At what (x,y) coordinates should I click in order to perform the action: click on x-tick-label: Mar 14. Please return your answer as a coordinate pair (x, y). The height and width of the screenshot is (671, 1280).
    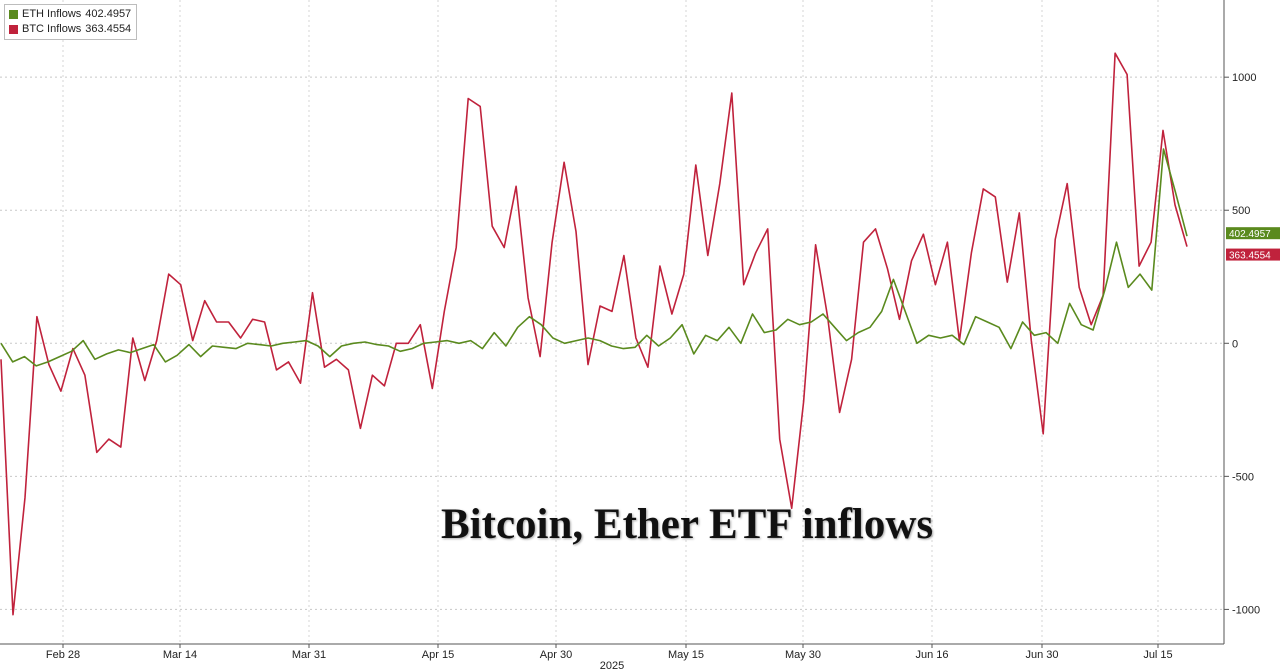
    Looking at the image, I should click on (180, 655).